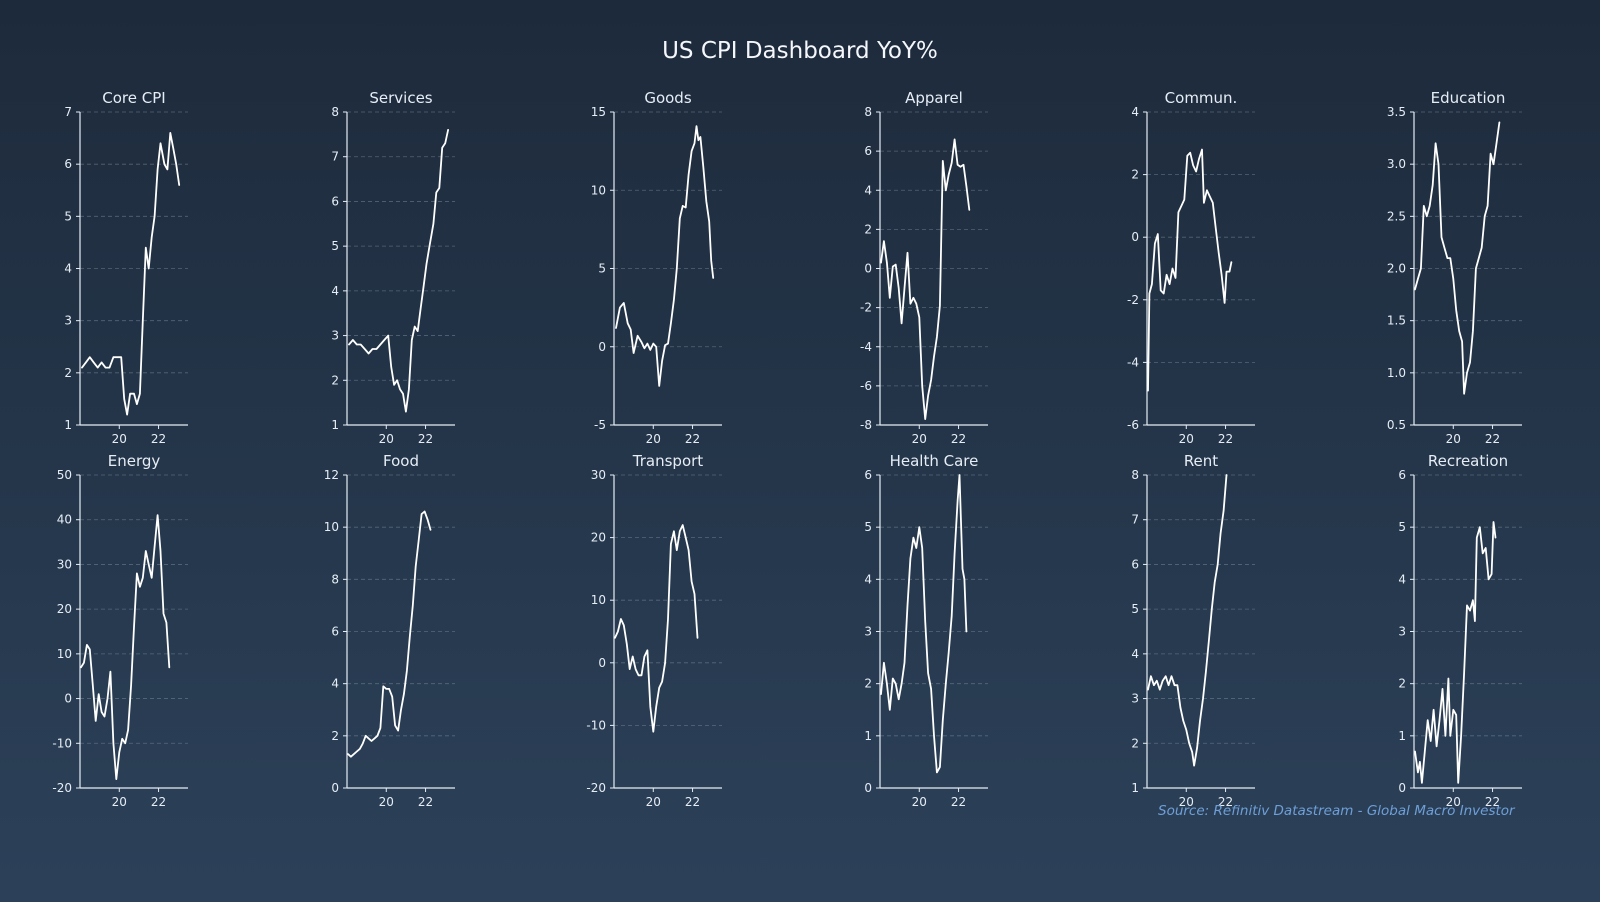 Image resolution: width=1600 pixels, height=902 pixels. I want to click on chart-title: Recreation, so click(1468, 461).